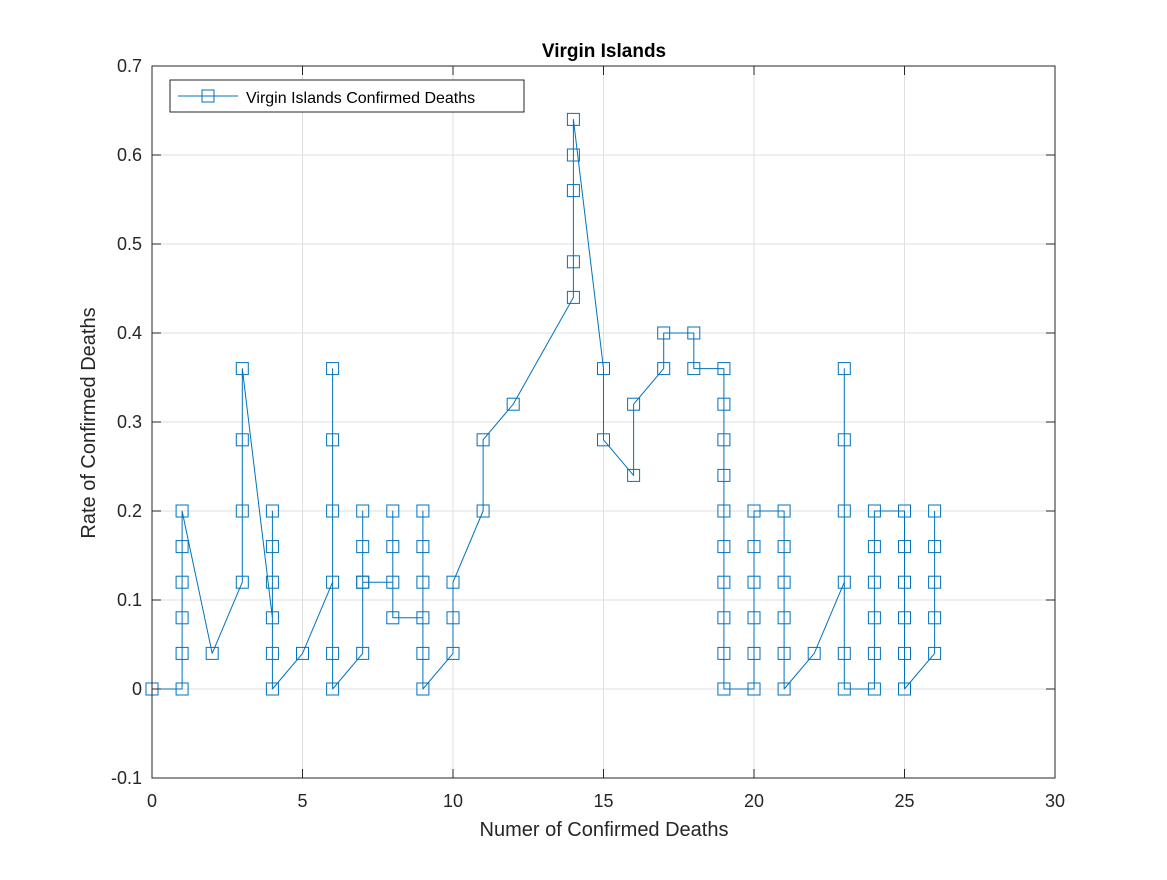 Image resolution: width=1167 pixels, height=880 pixels. What do you see at coordinates (89, 422) in the screenshot?
I see `y-axis-label: Rate of Confirmed Deaths` at bounding box center [89, 422].